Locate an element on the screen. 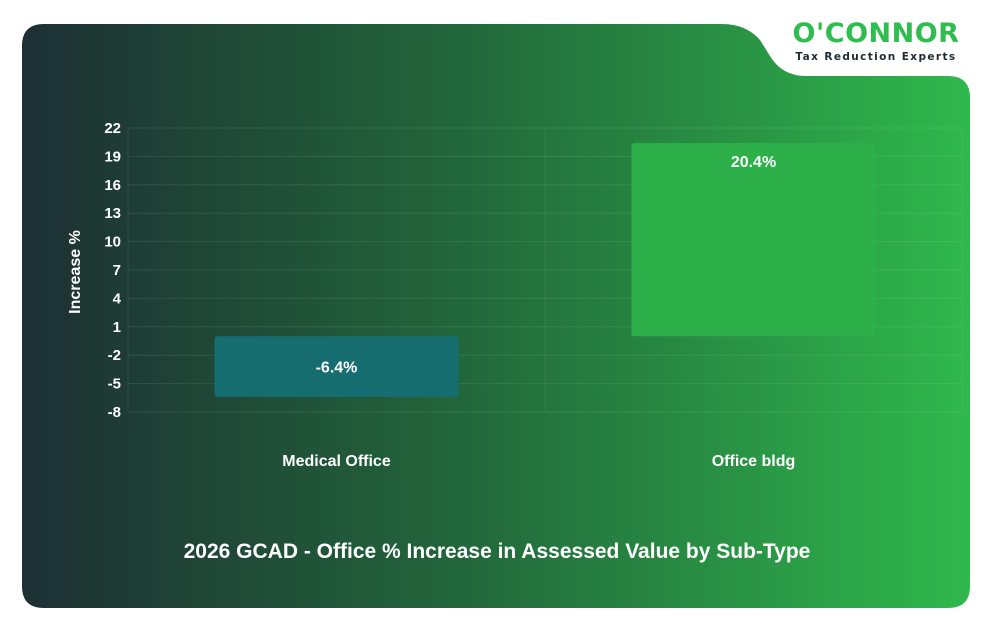 The width and height of the screenshot is (994, 632). y-tick-label: 19 is located at coordinates (112, 156).